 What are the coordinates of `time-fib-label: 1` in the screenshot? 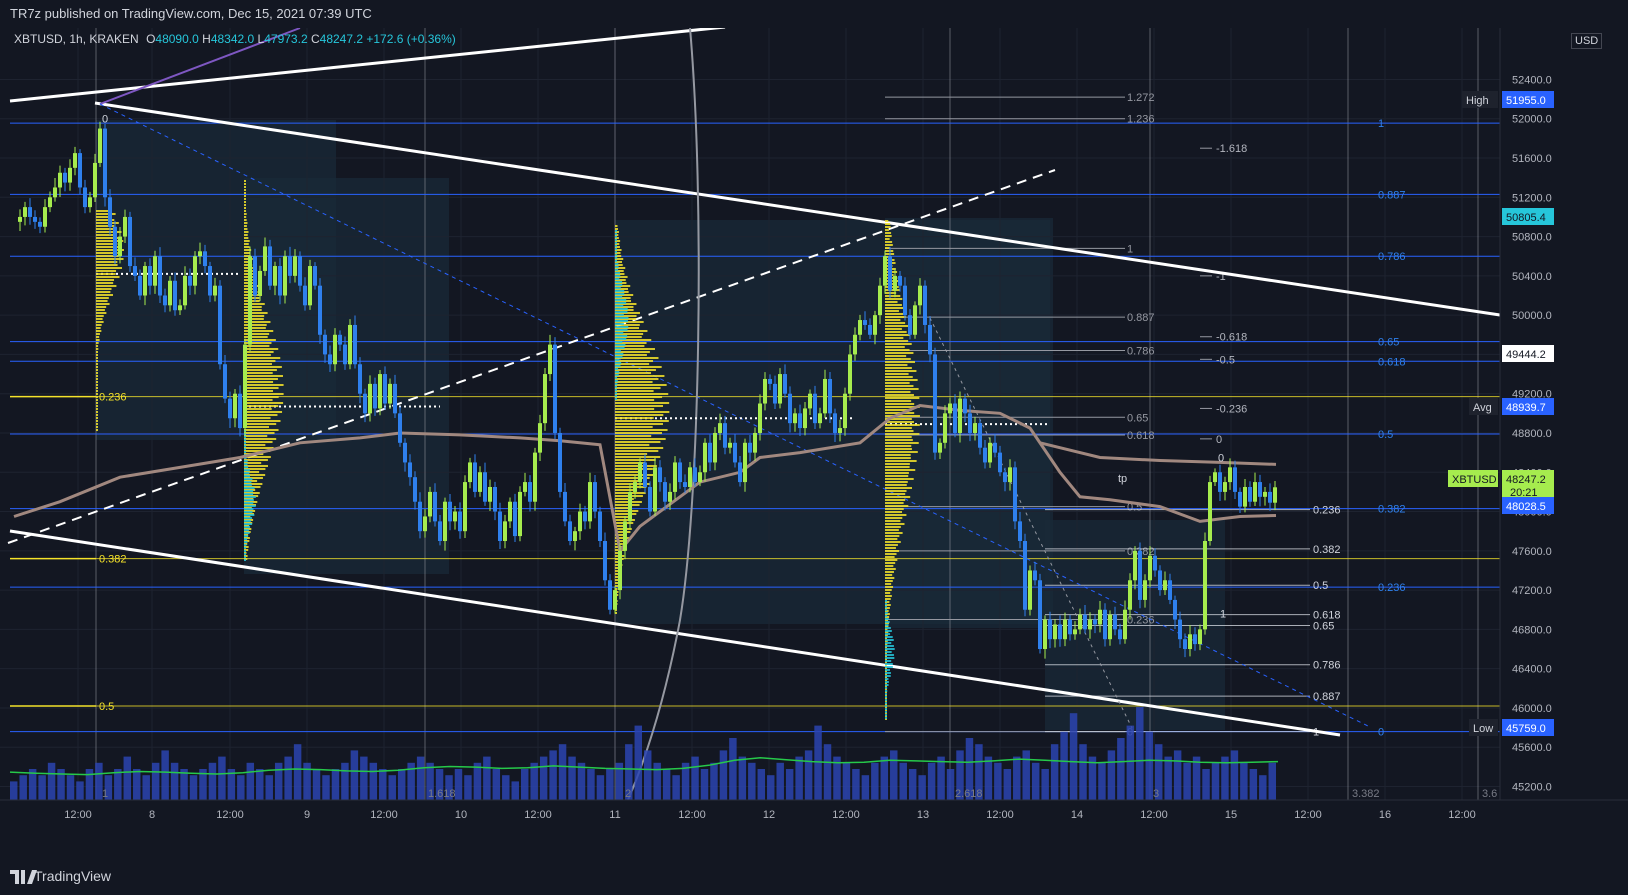 It's located at (105, 794).